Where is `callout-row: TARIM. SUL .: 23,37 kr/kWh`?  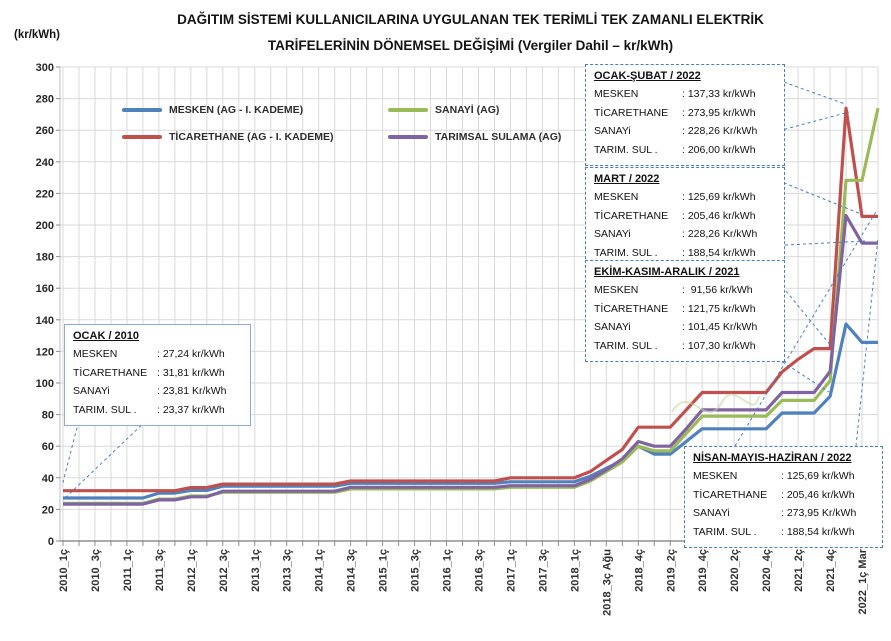
callout-row: TARIM. SUL .: 23,37 kr/kWh is located at coordinates (158, 410).